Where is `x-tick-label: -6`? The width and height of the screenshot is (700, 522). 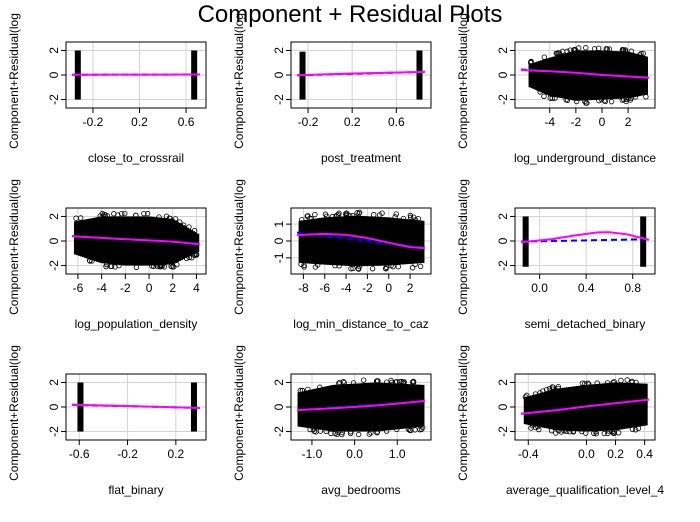
x-tick-label: -6 is located at coordinates (78, 288).